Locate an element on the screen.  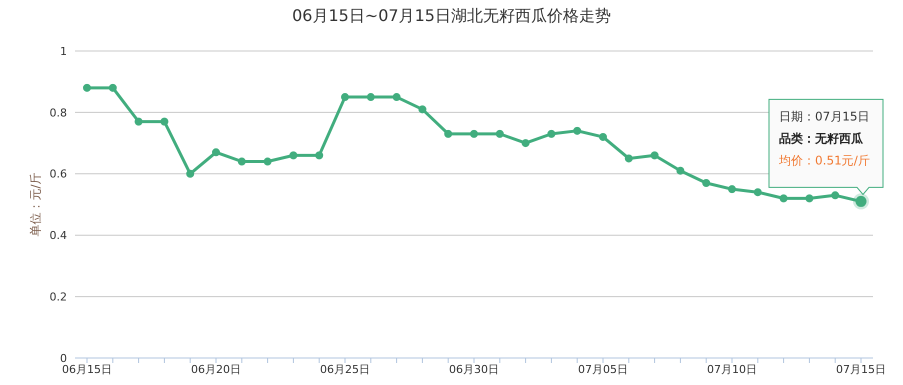
y-tick-label: 0 is located at coordinates (63, 358).